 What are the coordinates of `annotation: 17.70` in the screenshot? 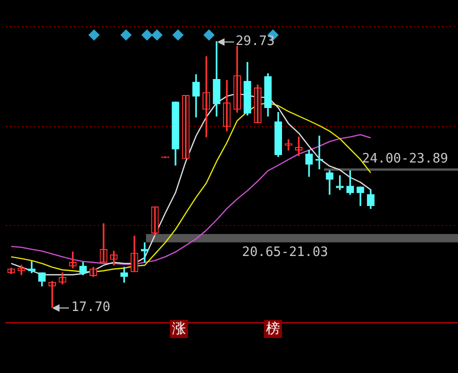 It's located at (90, 308).